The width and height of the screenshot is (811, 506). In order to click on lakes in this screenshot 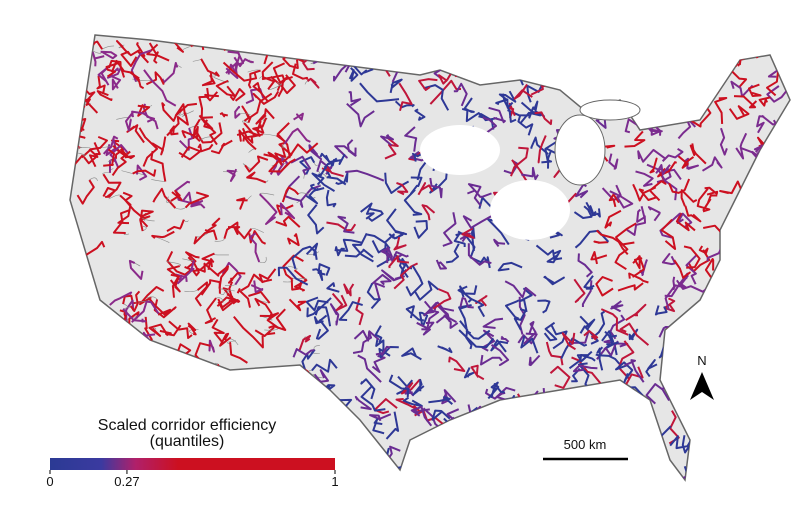, I will do `click(530, 169)`.